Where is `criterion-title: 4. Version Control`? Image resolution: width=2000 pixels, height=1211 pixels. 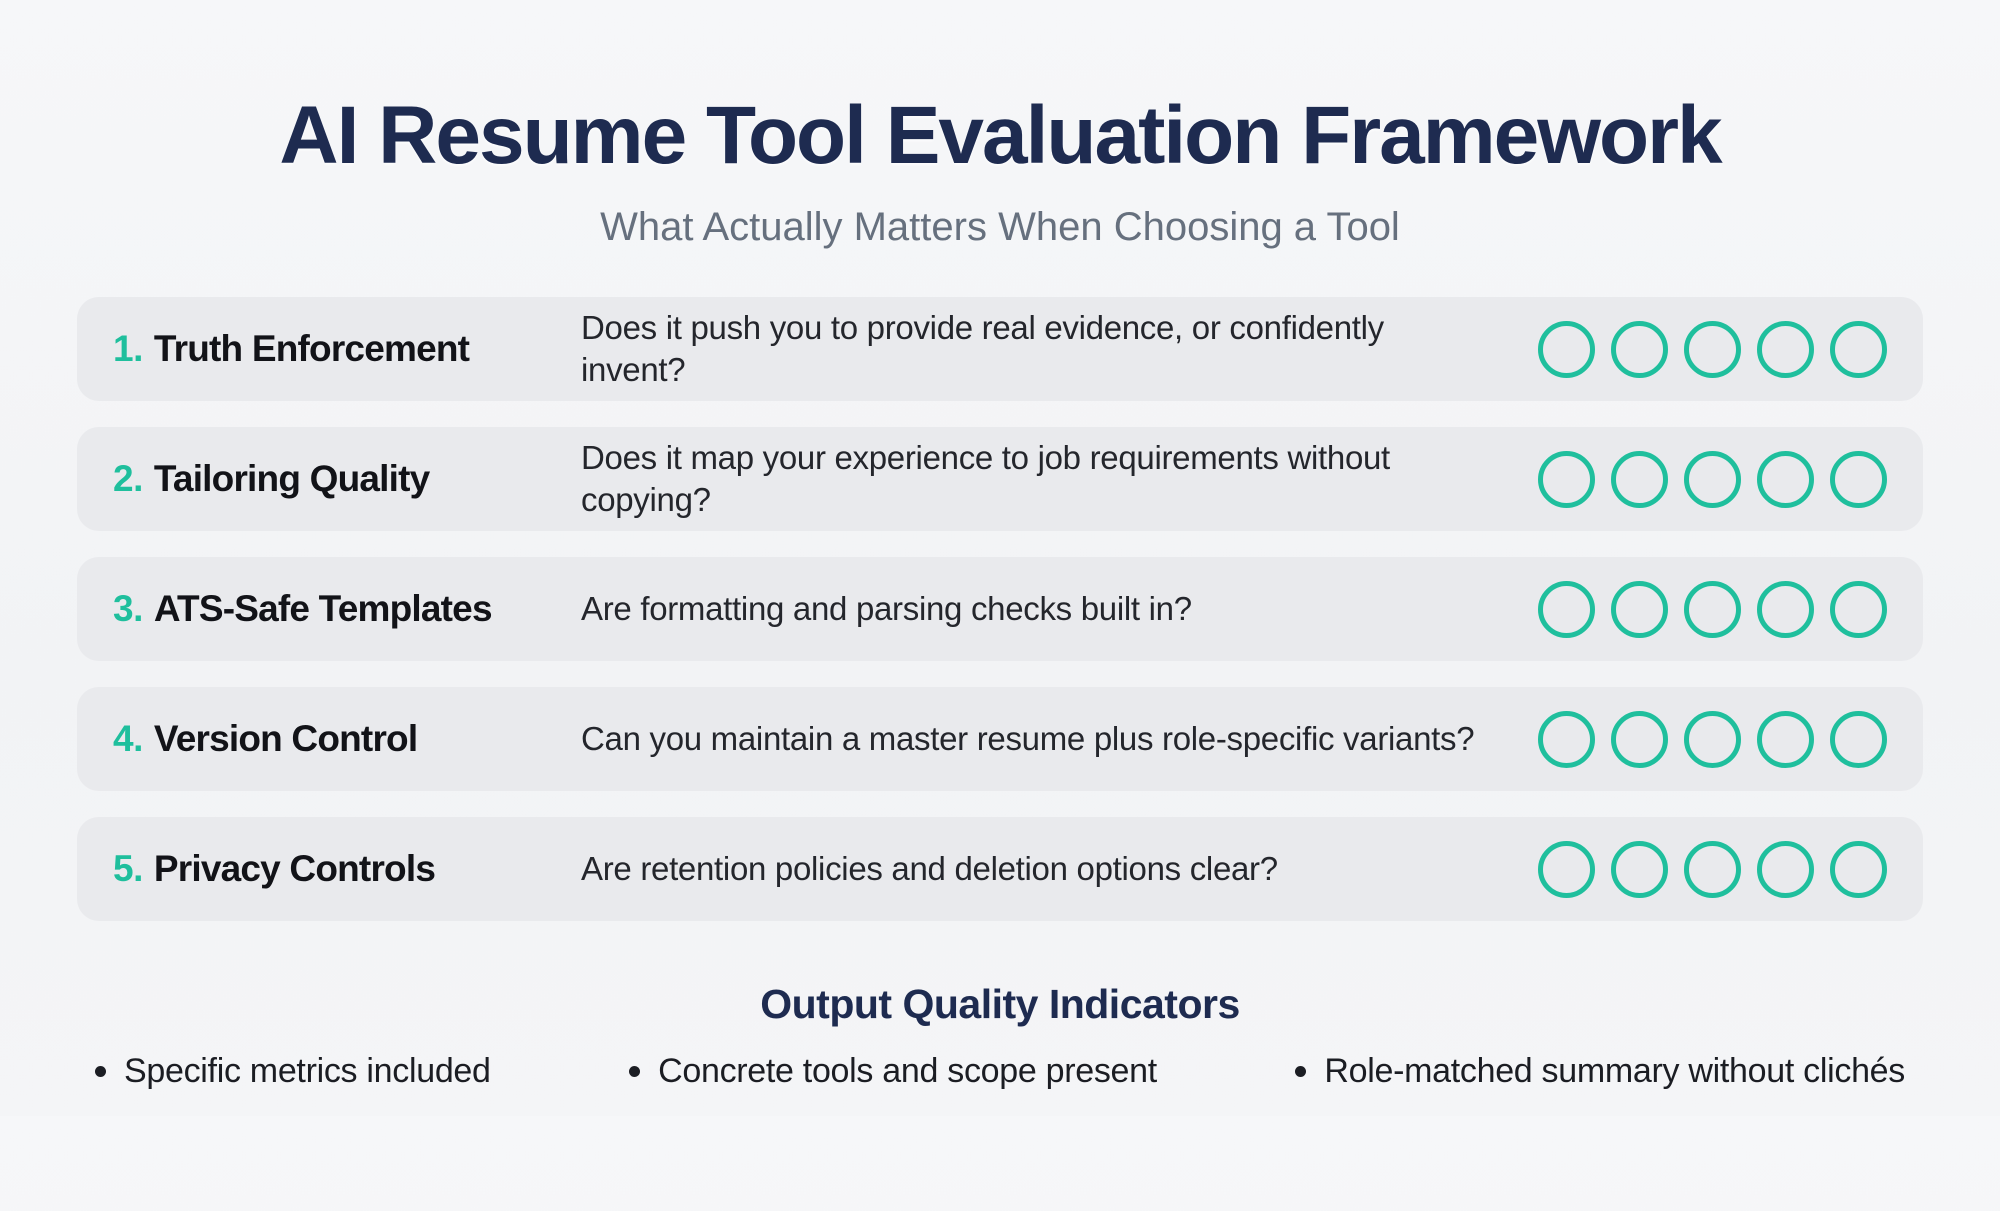 criterion-title: 4. Version Control is located at coordinates (347, 739).